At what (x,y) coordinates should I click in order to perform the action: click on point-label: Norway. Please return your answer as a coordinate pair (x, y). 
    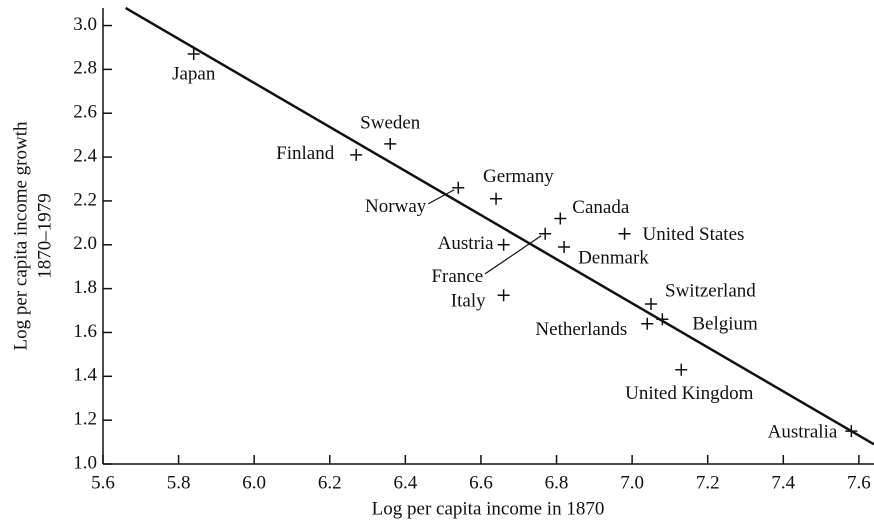
    Looking at the image, I should click on (396, 206).